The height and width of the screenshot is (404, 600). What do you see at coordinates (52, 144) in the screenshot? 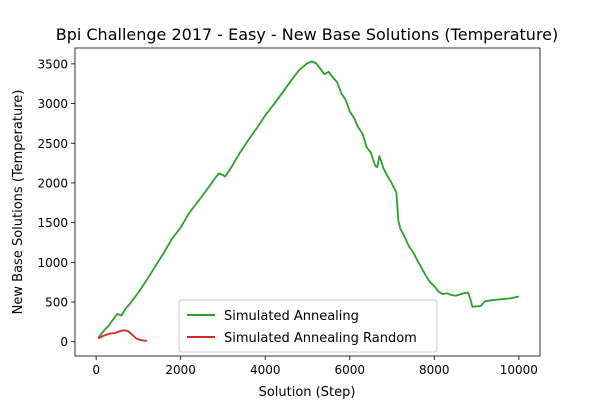
I see `y-tick-label: 2500` at bounding box center [52, 144].